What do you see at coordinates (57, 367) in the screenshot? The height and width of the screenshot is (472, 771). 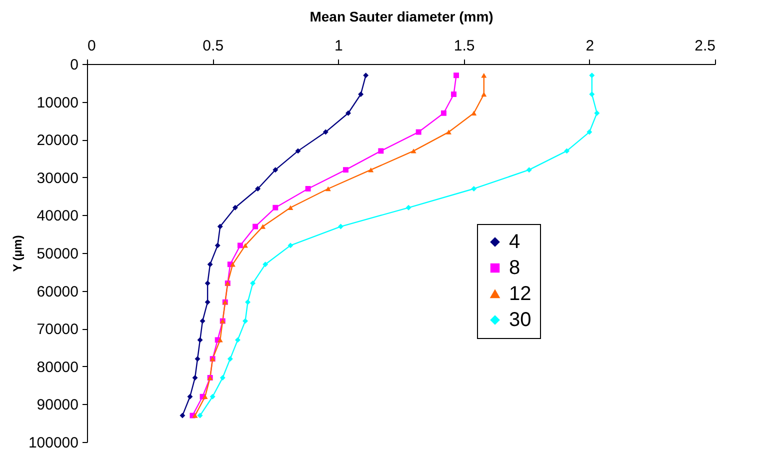 I see `y-tick-label: 80000` at bounding box center [57, 367].